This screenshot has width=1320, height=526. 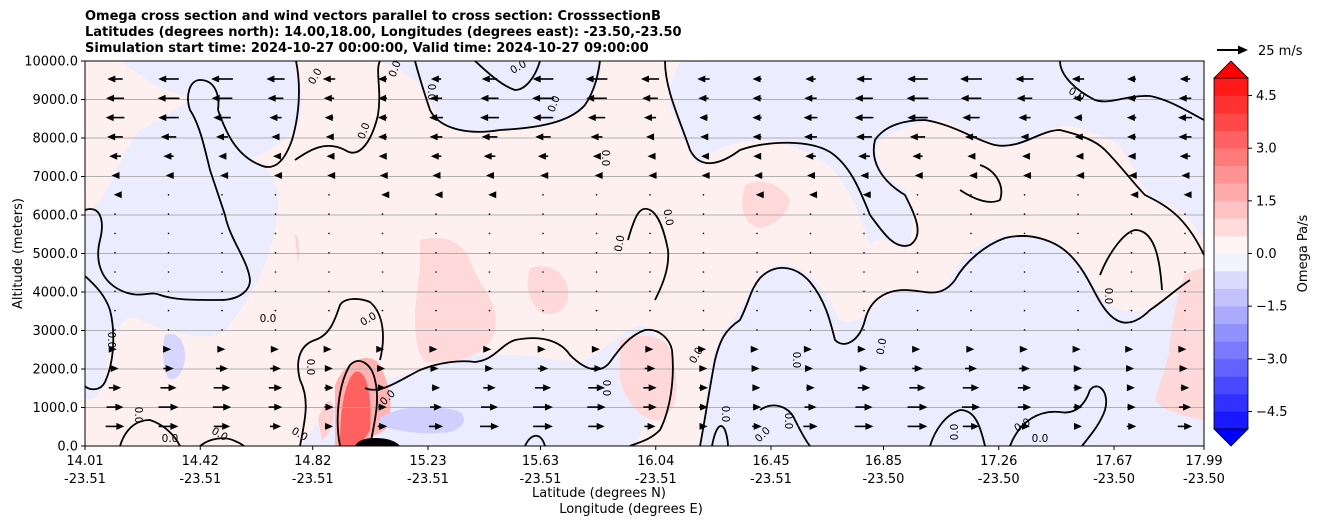 I want to click on positive-omega-region, so click(x=326, y=420).